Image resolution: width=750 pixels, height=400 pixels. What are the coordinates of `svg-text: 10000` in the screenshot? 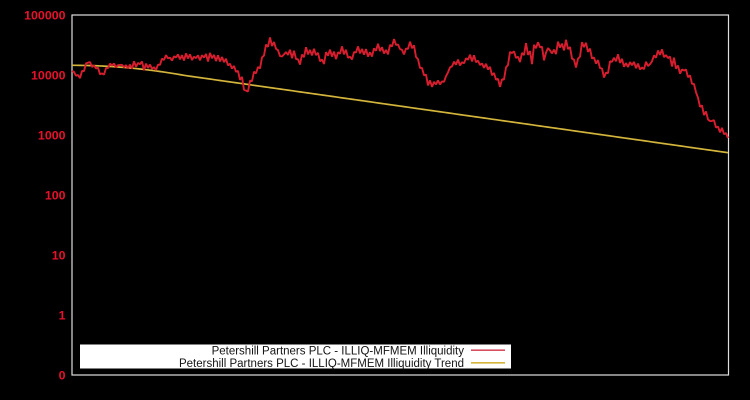 It's located at (48, 76).